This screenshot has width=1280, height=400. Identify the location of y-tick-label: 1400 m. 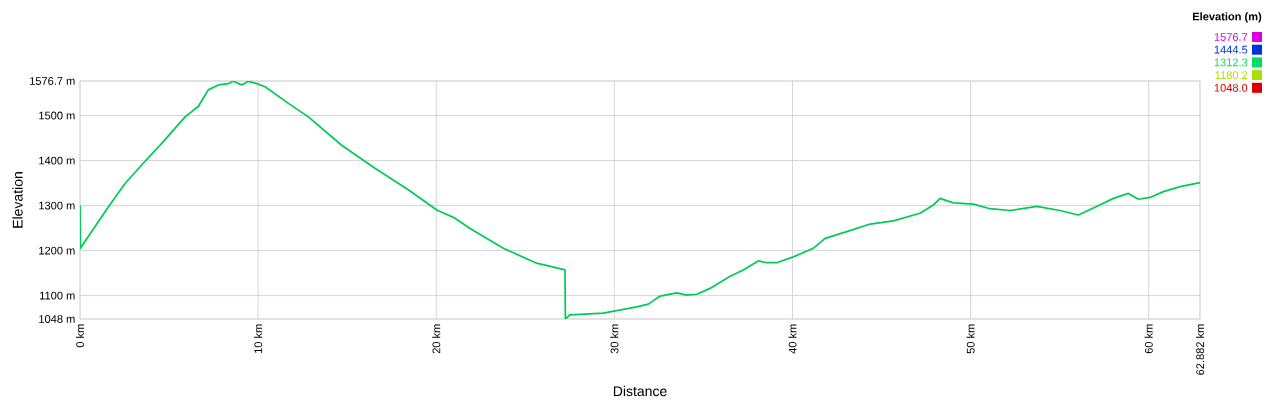
(57, 160).